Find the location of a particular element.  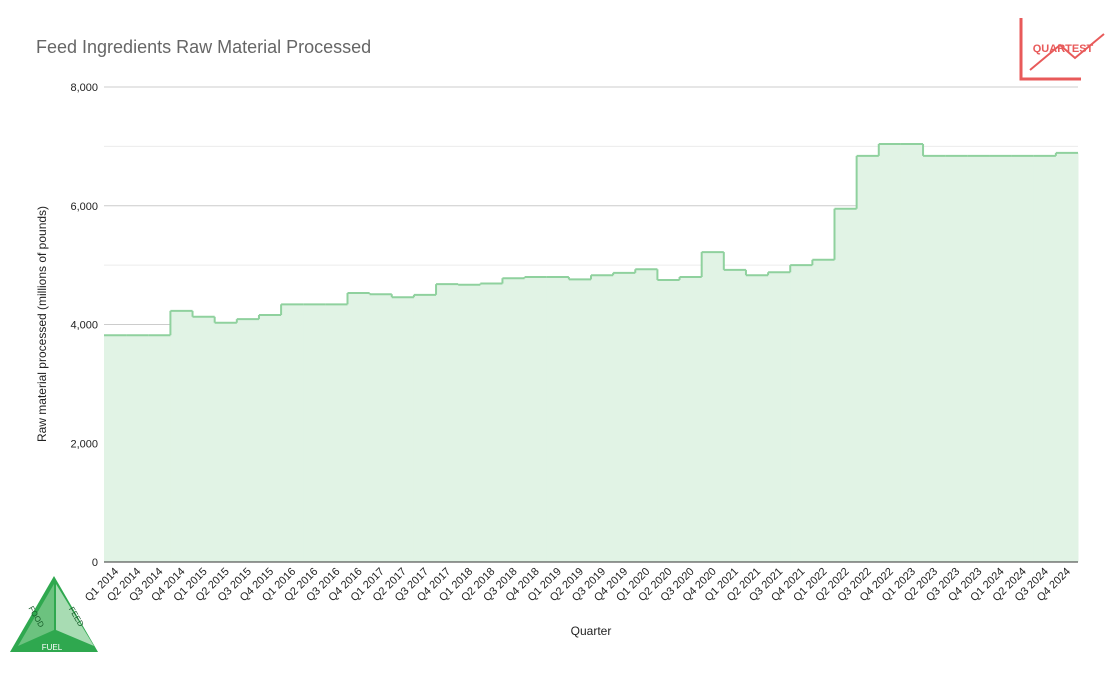

brand-text: QUARTEST is located at coordinates (1063, 49).